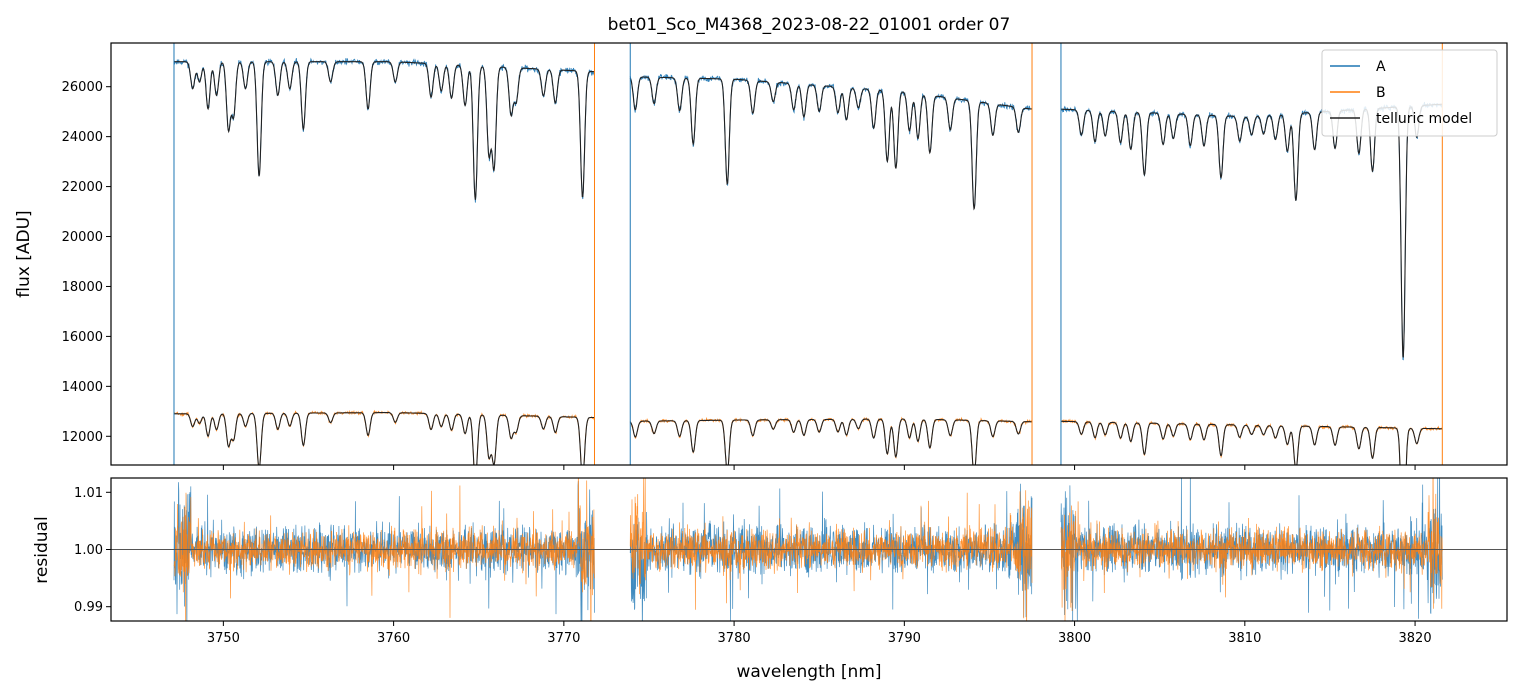  I want to click on legend: A B telluric model, so click(1409, 93).